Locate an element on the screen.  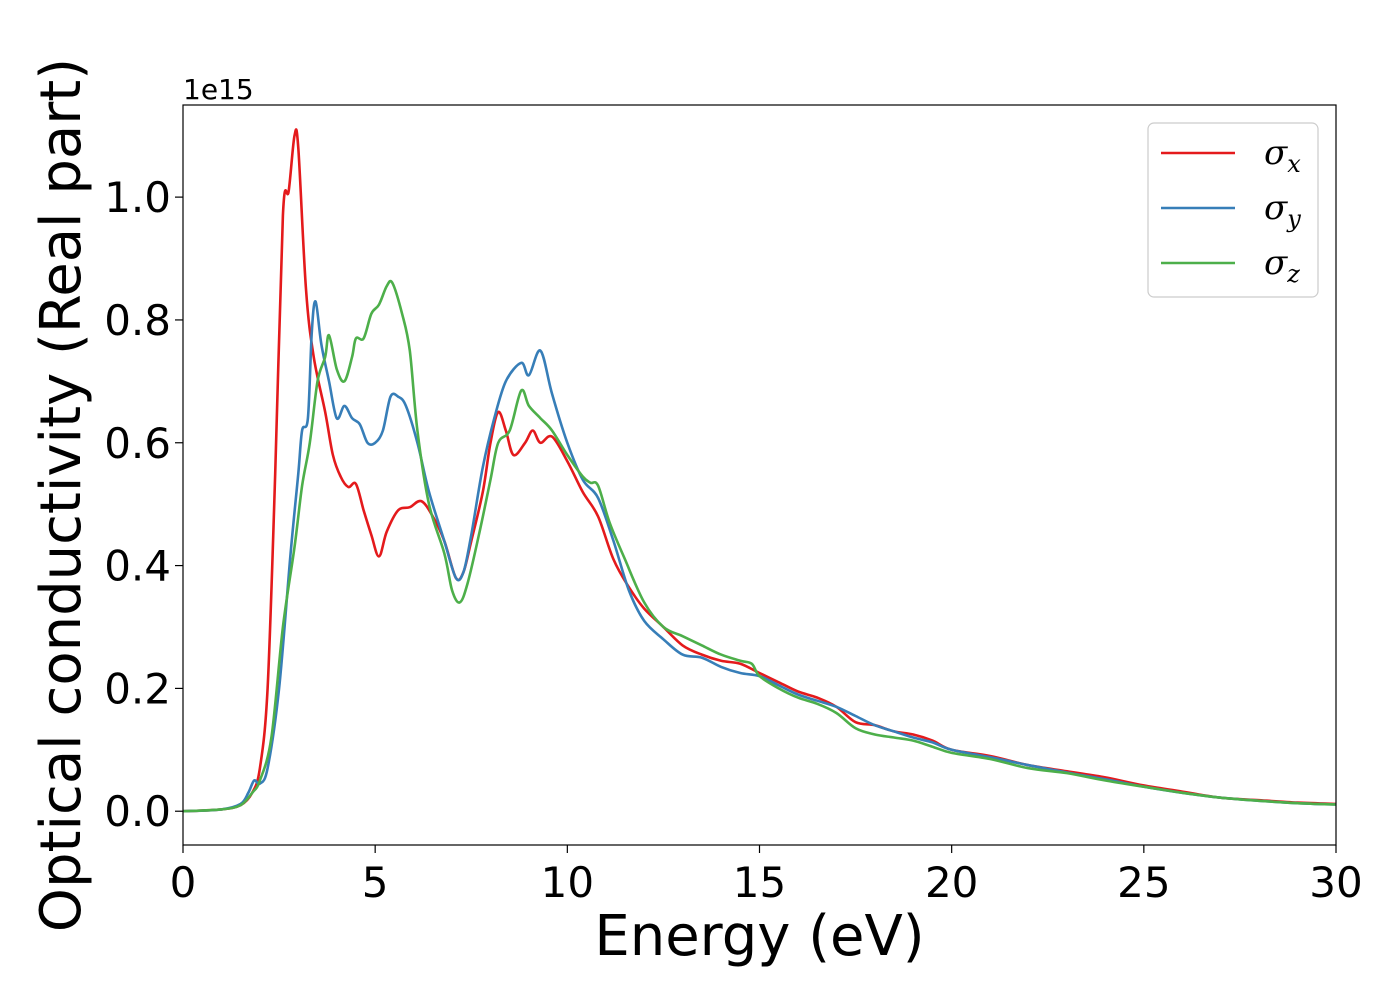
y-tick-label: 0.4 is located at coordinates (137, 566).